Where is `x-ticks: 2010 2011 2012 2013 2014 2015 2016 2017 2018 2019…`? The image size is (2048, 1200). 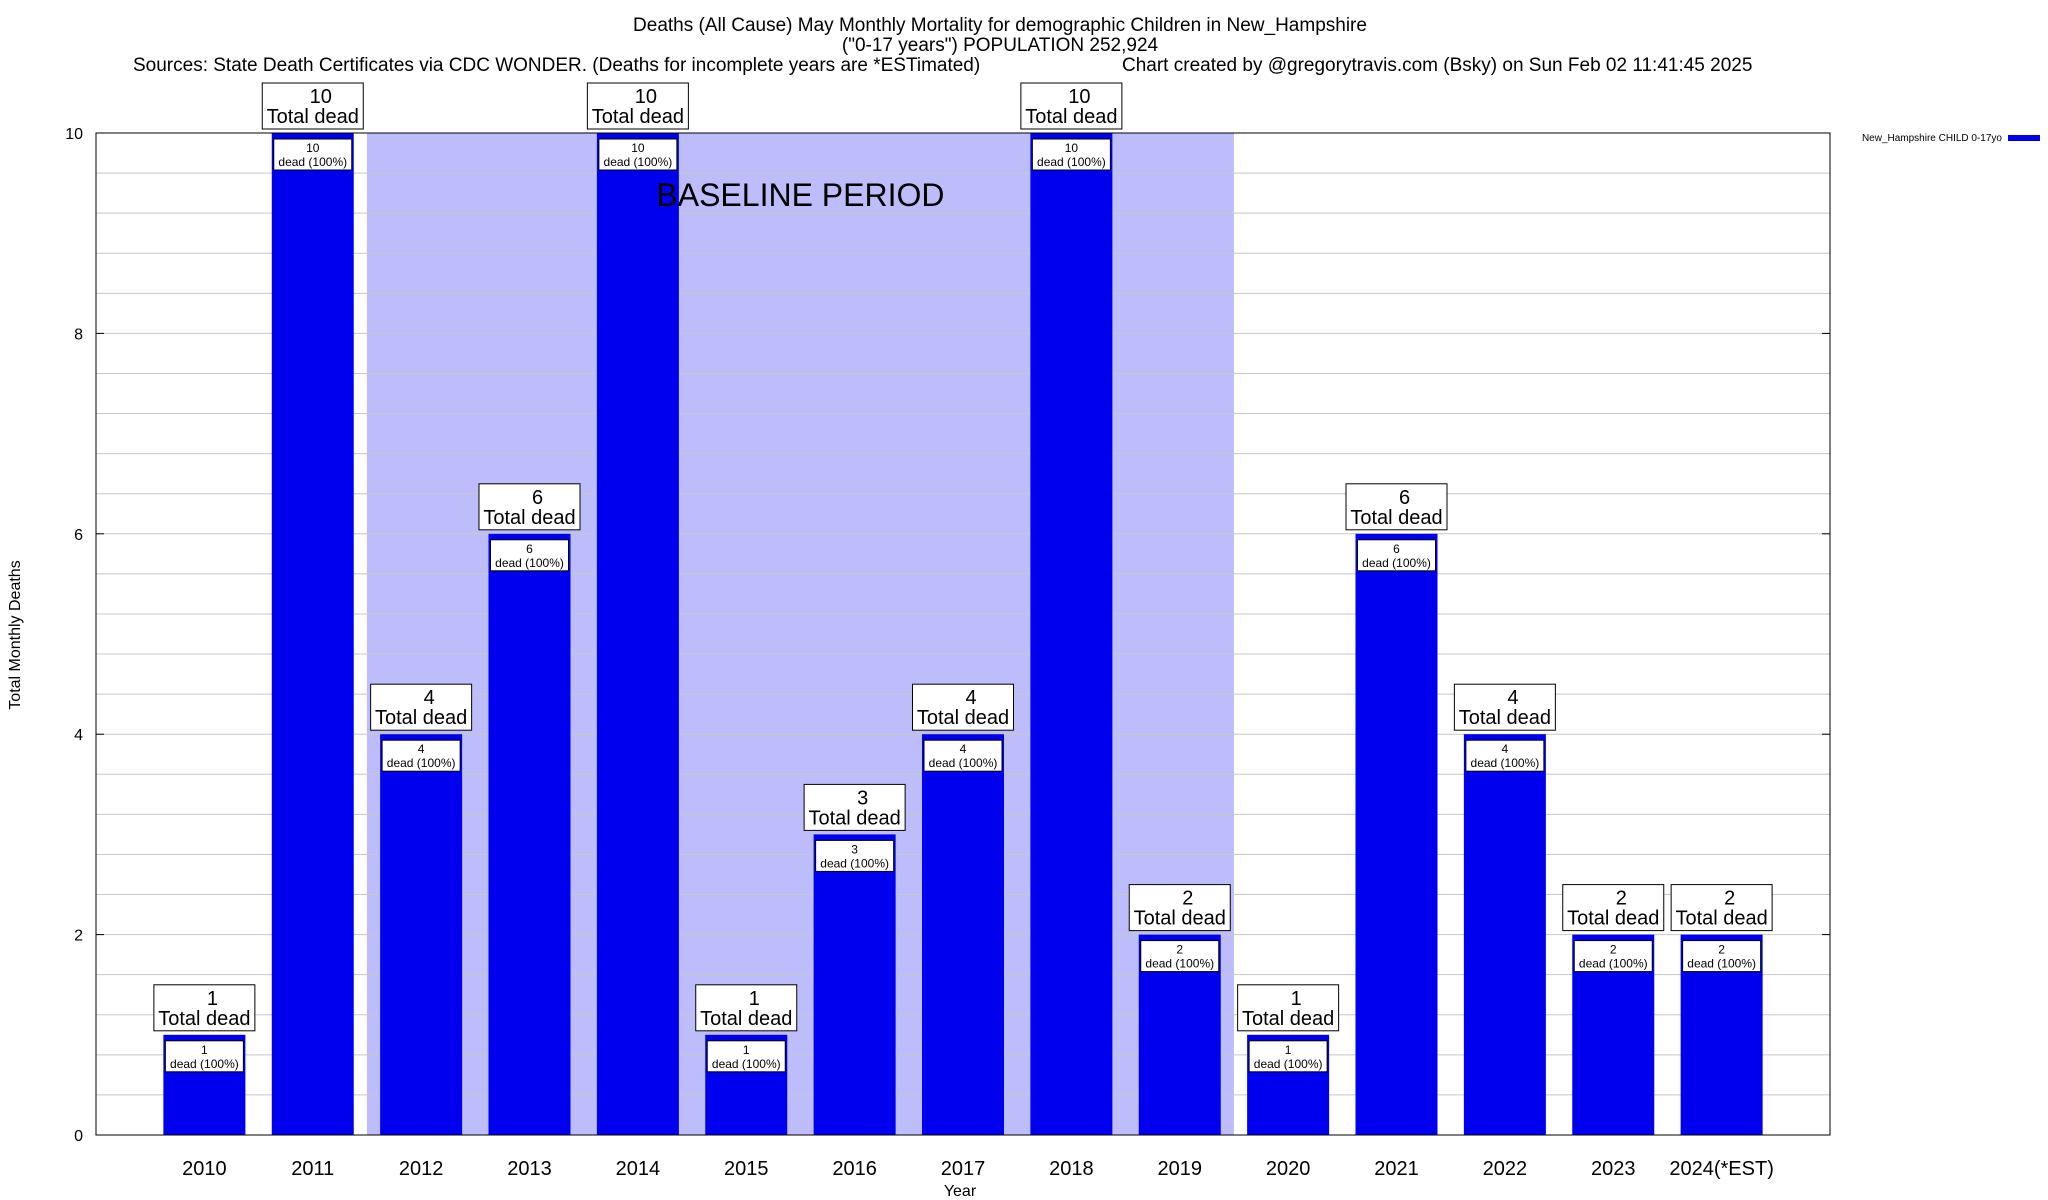 x-ticks: 2010 2011 2012 2013 2014 2015 2016 2017 2018 2019… is located at coordinates (978, 1169).